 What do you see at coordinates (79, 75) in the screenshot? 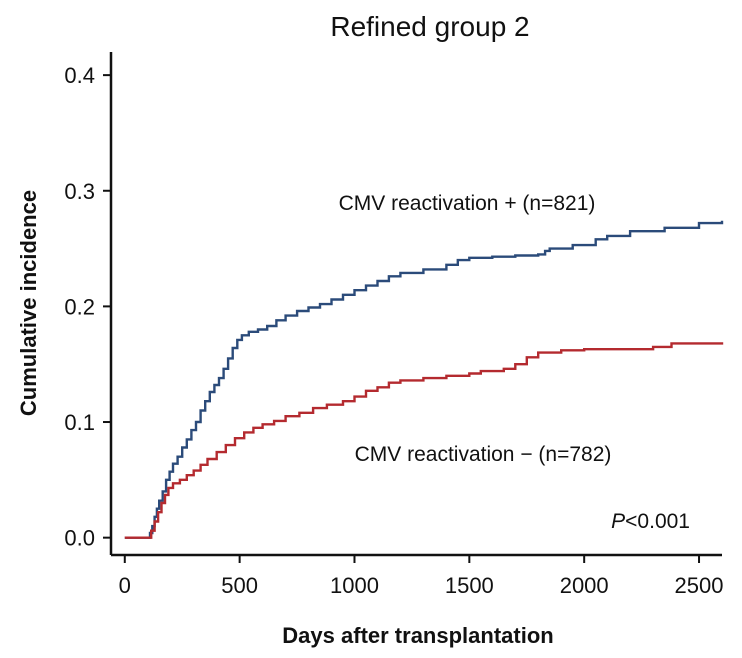
I see `y-tick-label: 0.4` at bounding box center [79, 75].